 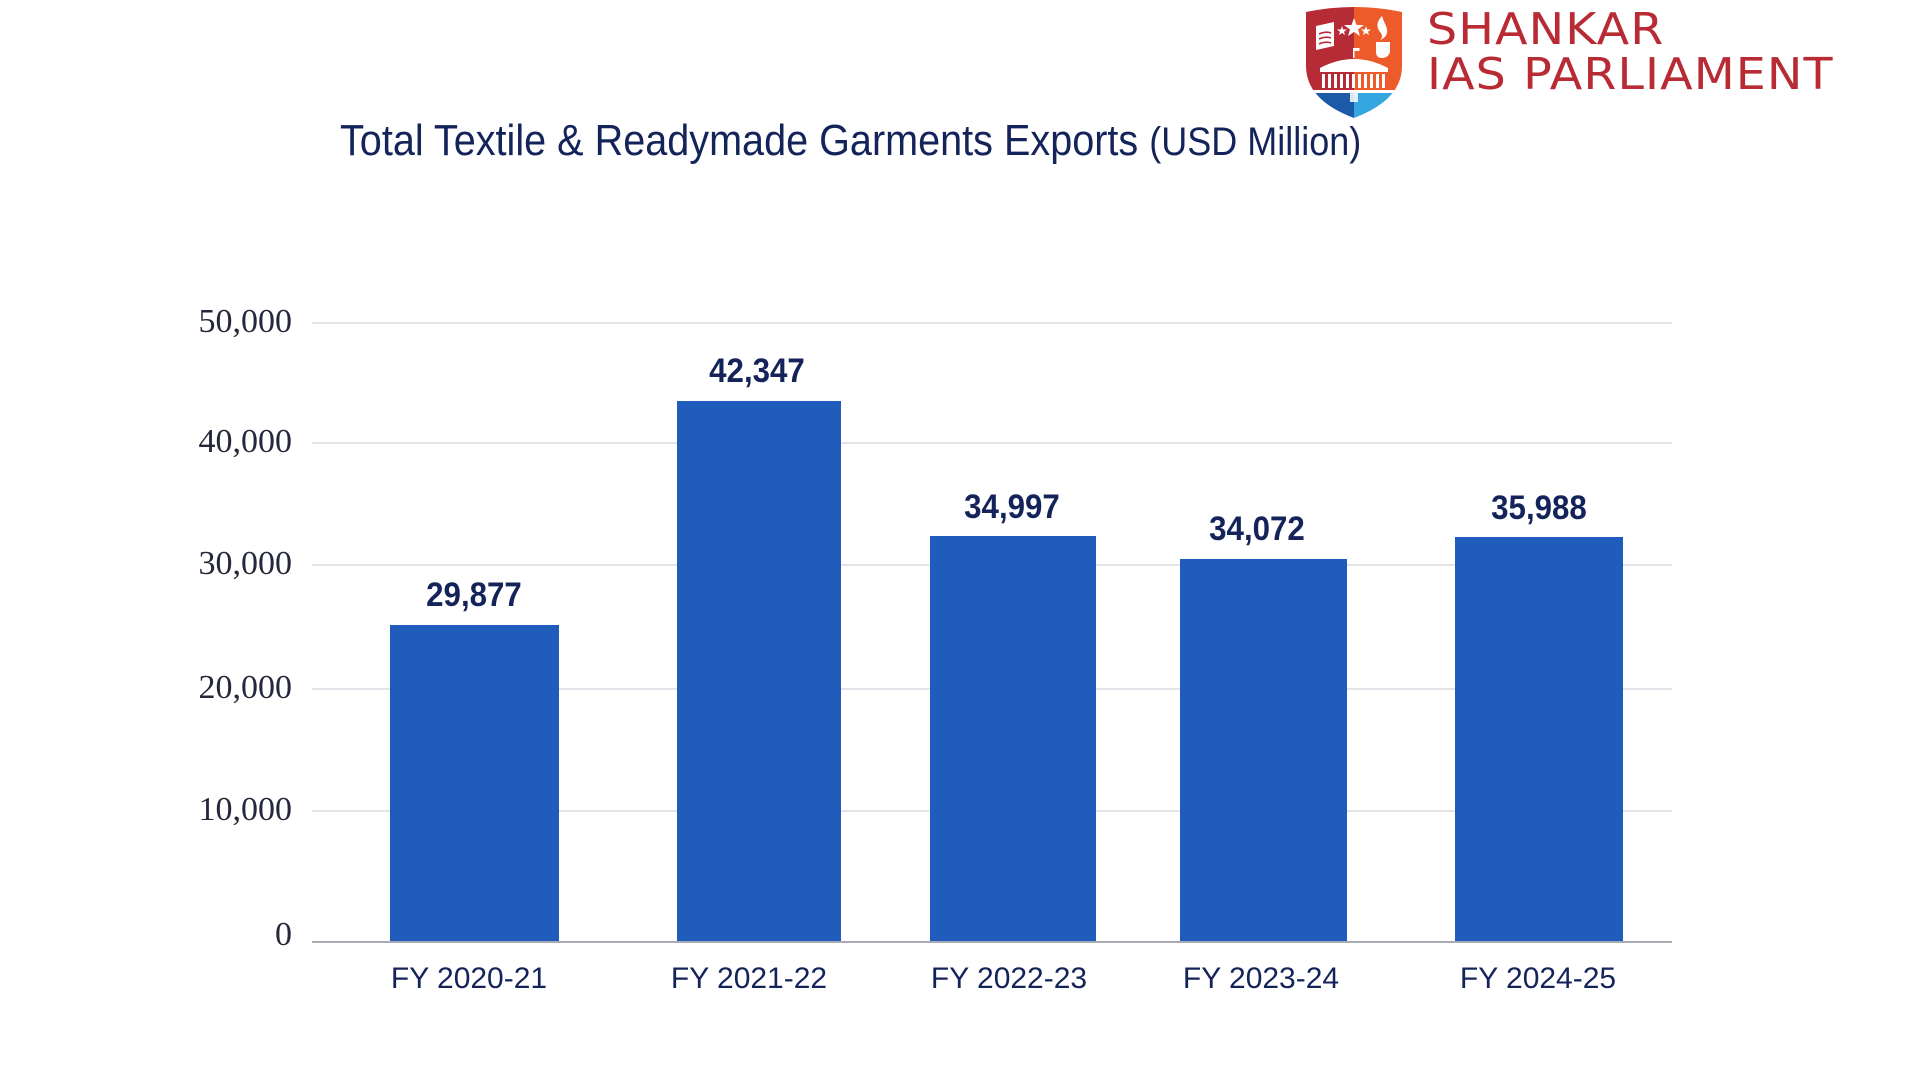 I want to click on x-tick-label: FY 2023-24, so click(x=1261, y=978).